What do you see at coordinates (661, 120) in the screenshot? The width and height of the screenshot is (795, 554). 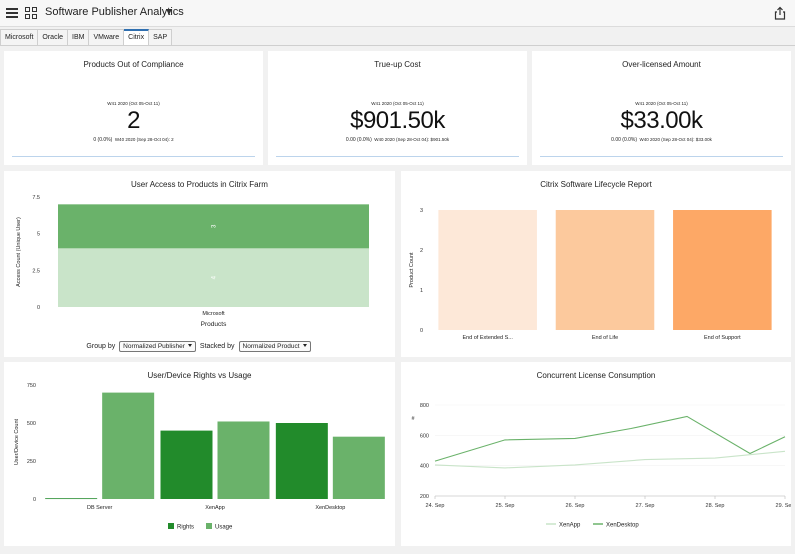 I see `kpi-value: $33.00k` at bounding box center [661, 120].